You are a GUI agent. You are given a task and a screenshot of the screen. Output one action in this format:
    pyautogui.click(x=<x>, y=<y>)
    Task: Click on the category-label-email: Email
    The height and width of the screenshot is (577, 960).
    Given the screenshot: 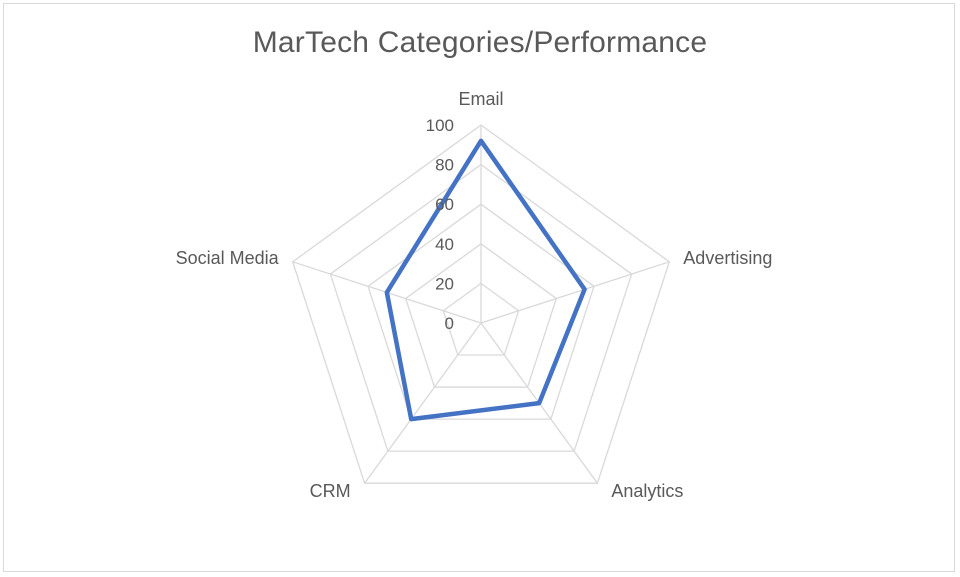 What is the action you would take?
    pyautogui.click(x=480, y=99)
    